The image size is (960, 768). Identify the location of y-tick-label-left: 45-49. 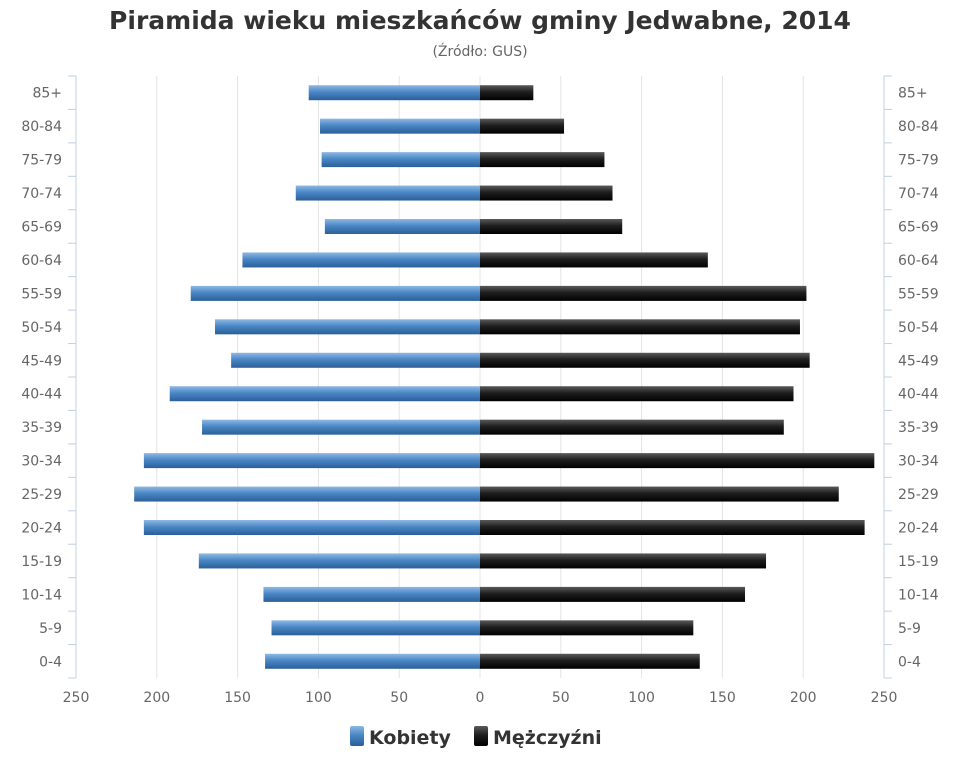
(41, 361).